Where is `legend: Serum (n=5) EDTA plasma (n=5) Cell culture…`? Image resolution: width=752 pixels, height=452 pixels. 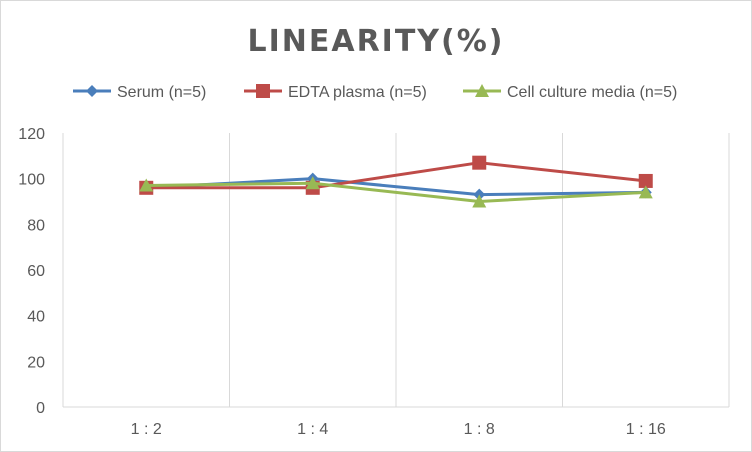
legend: Serum (n=5) EDTA plasma (n=5) Cell culture… is located at coordinates (375, 92).